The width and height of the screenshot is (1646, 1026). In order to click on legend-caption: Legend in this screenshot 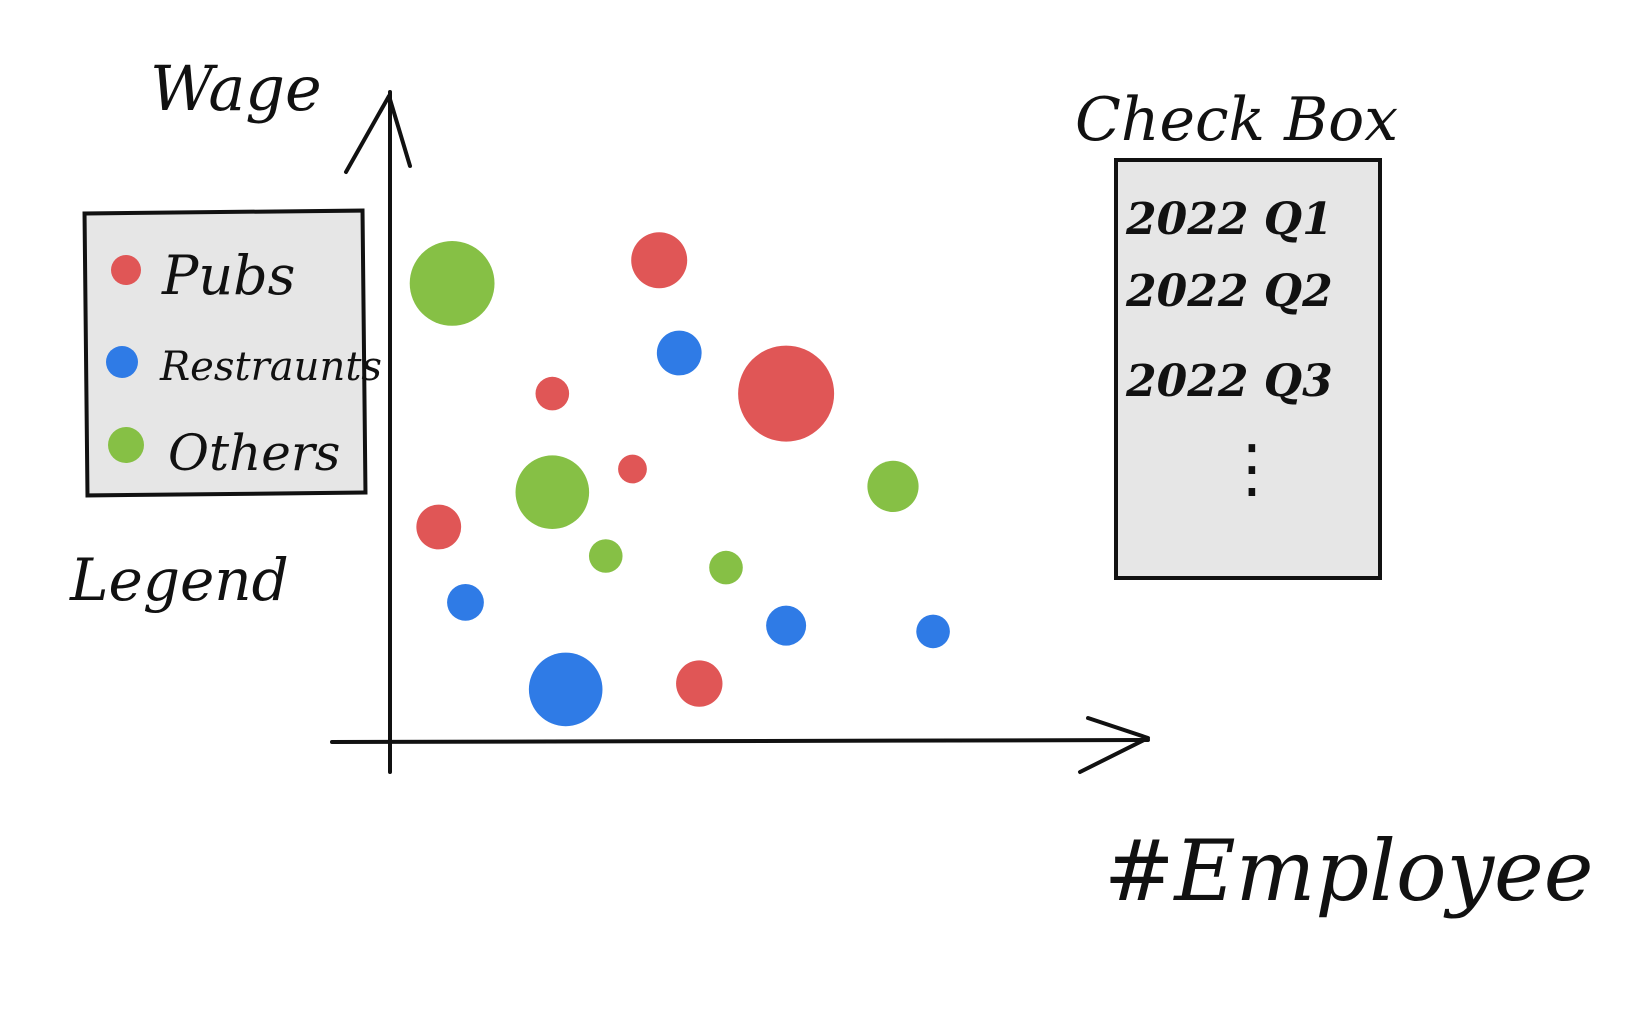, I will do `click(179, 580)`.